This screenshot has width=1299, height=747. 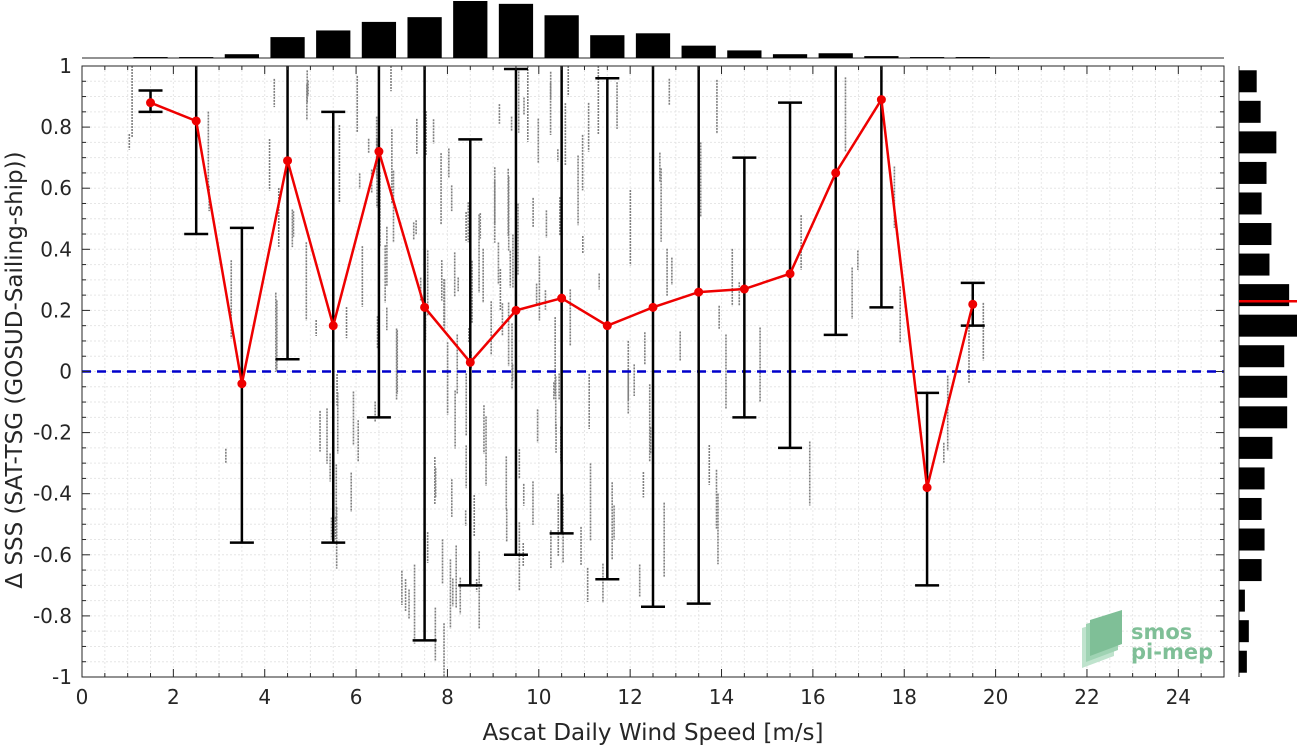 I want to click on y-axis-title: Δ SSS (SAT-TSG (GOSUD-Sailing-ship)), so click(x=15, y=369).